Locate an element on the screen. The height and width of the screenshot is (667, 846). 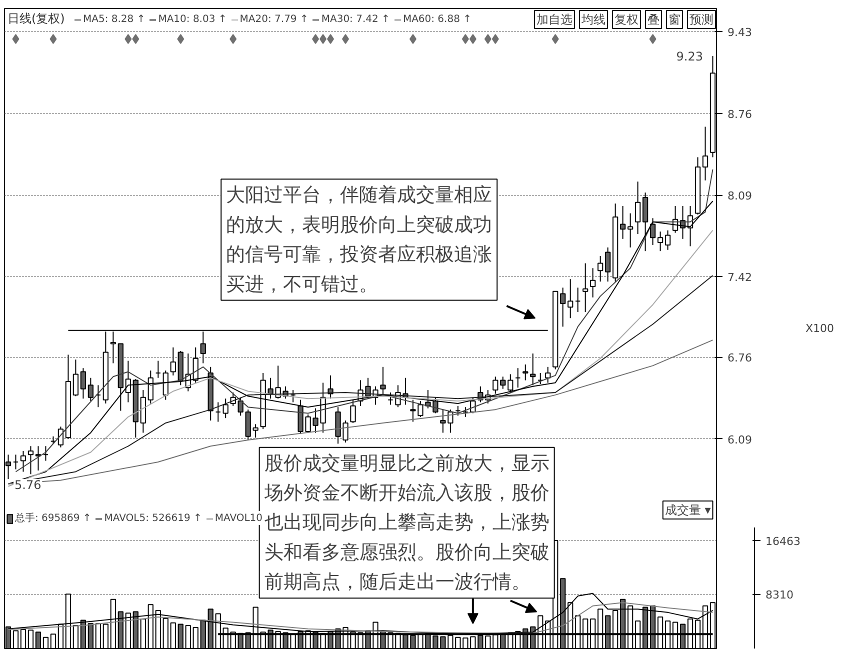
annotation: 成交量 ▾ is located at coordinates (687, 509).